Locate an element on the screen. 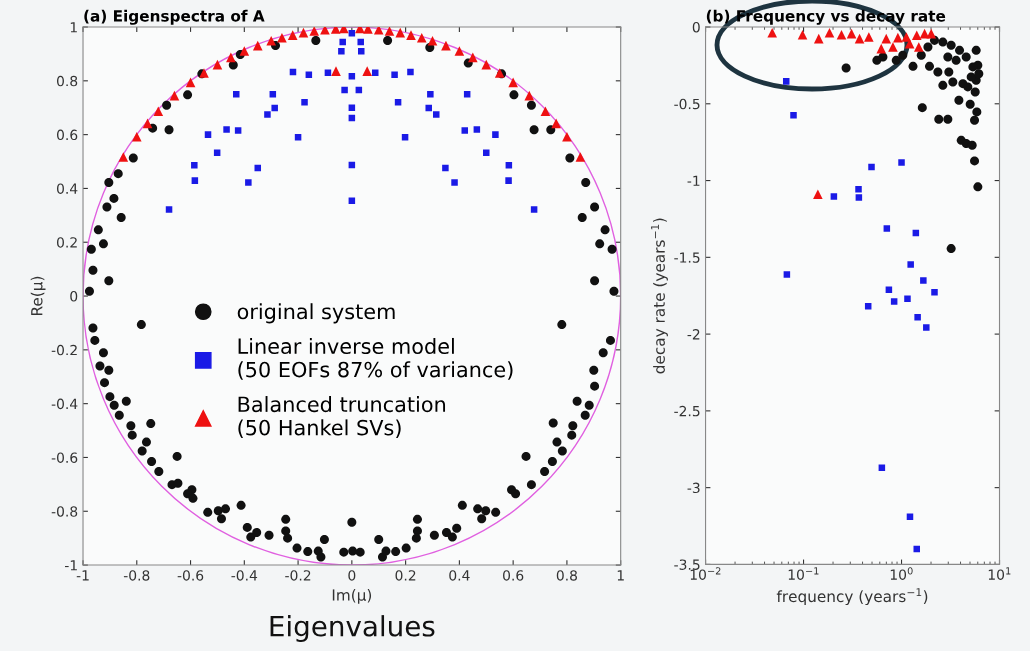 The image size is (1030, 651). y-tick-label: 0.8 is located at coordinates (67, 81).